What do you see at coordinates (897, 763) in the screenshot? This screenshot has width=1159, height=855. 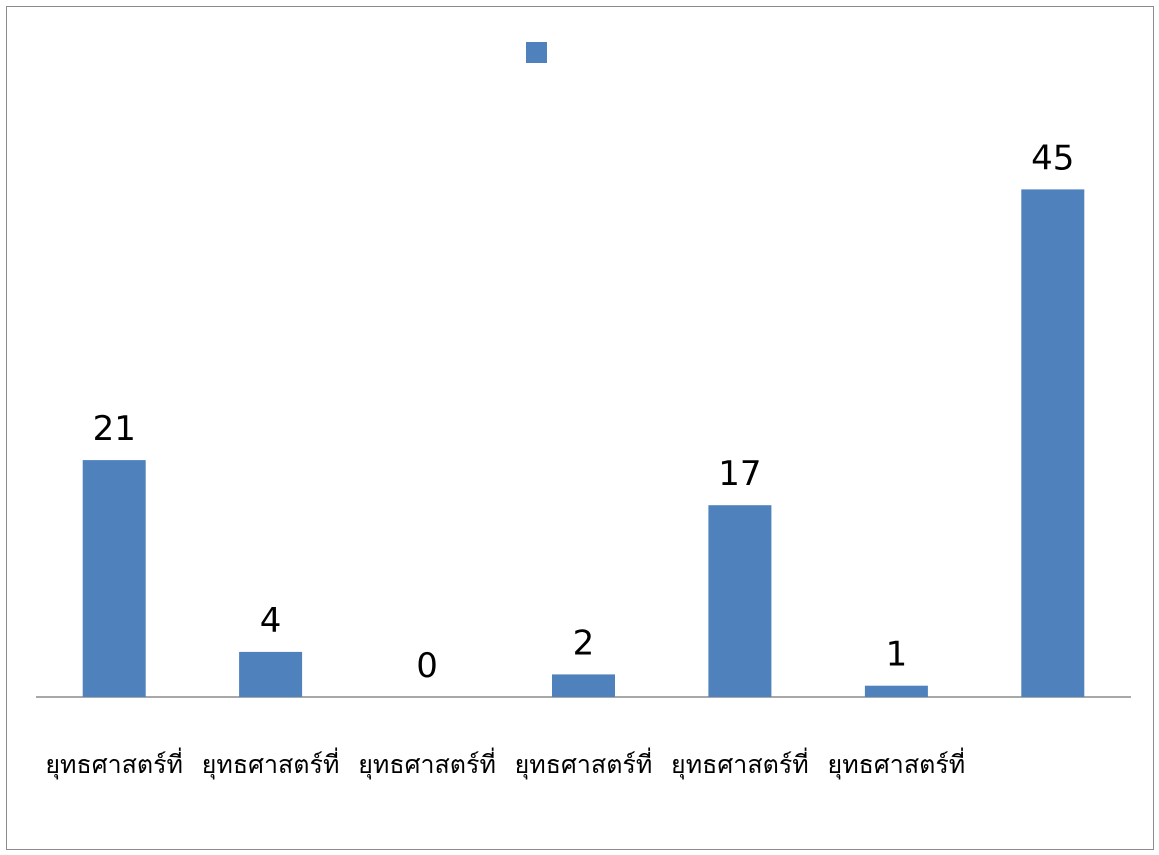 I see `category-label-6: ยุทธศาสตร์ที่` at bounding box center [897, 763].